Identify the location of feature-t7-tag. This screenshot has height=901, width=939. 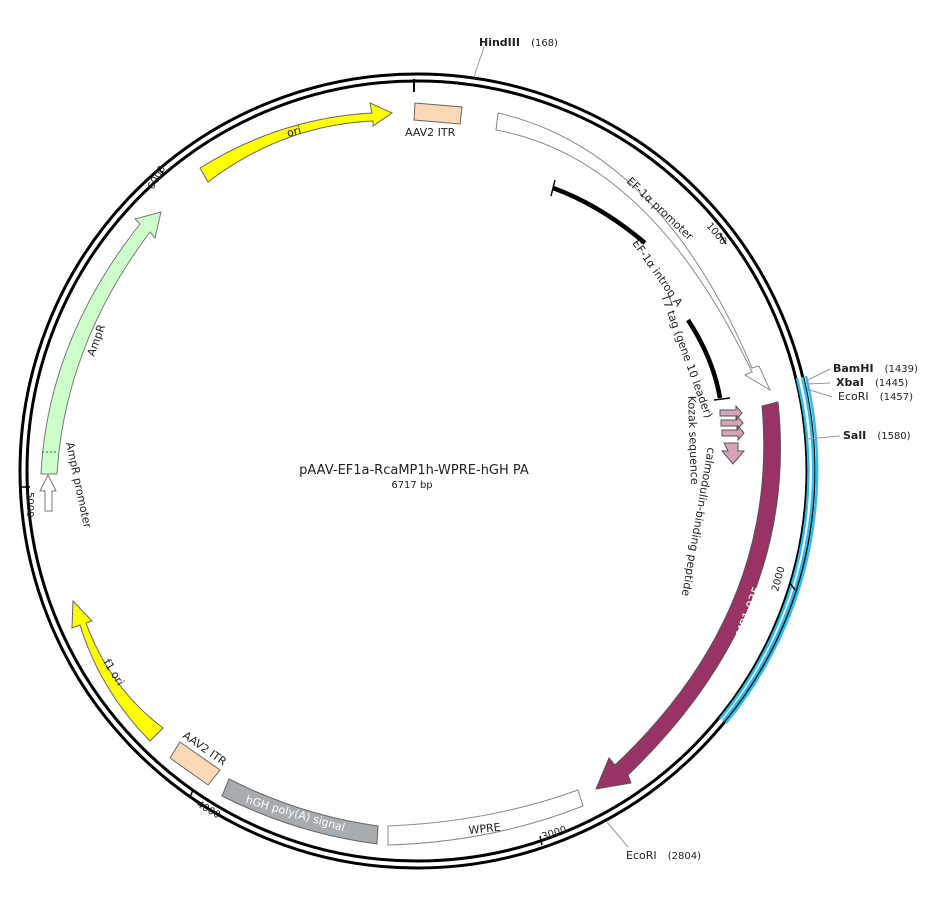
(704, 358).